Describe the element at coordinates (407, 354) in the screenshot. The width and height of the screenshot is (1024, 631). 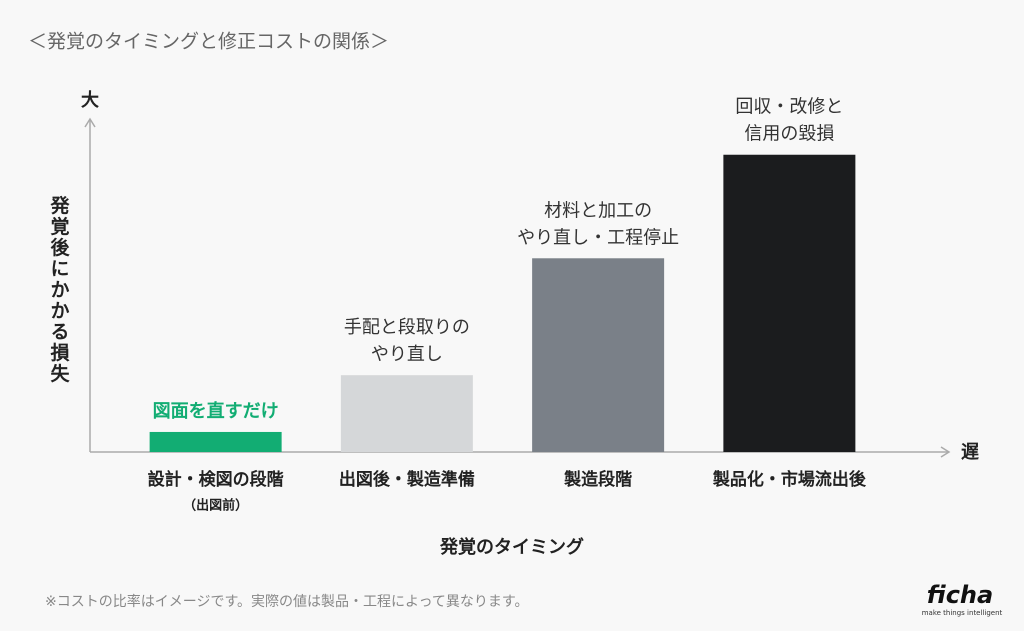
I see `bar-annotation: やり直し` at that location.